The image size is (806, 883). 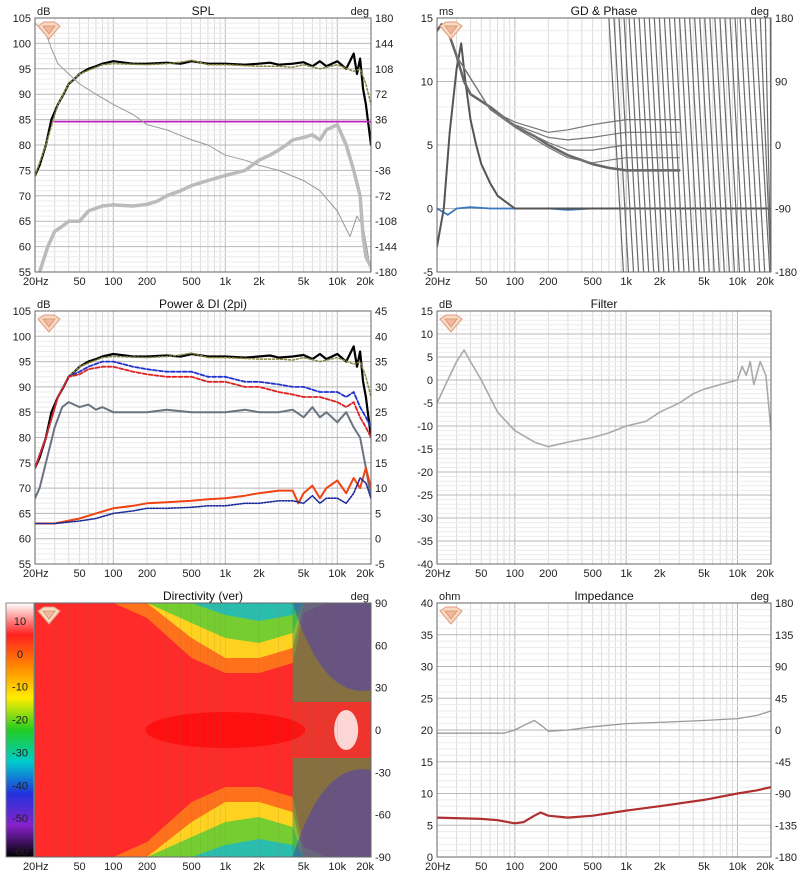 What do you see at coordinates (428, 273) in the screenshot?
I see `y-tick-label: -5` at bounding box center [428, 273].